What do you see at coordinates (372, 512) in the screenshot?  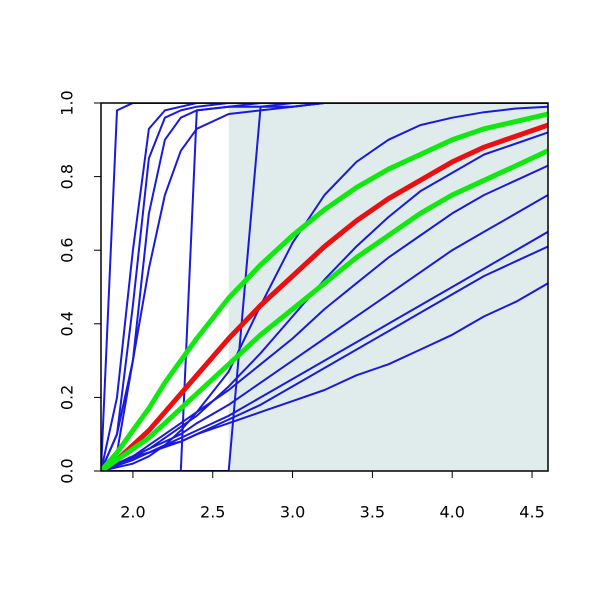 I see `x-tick-label: 3.5` at bounding box center [372, 512].